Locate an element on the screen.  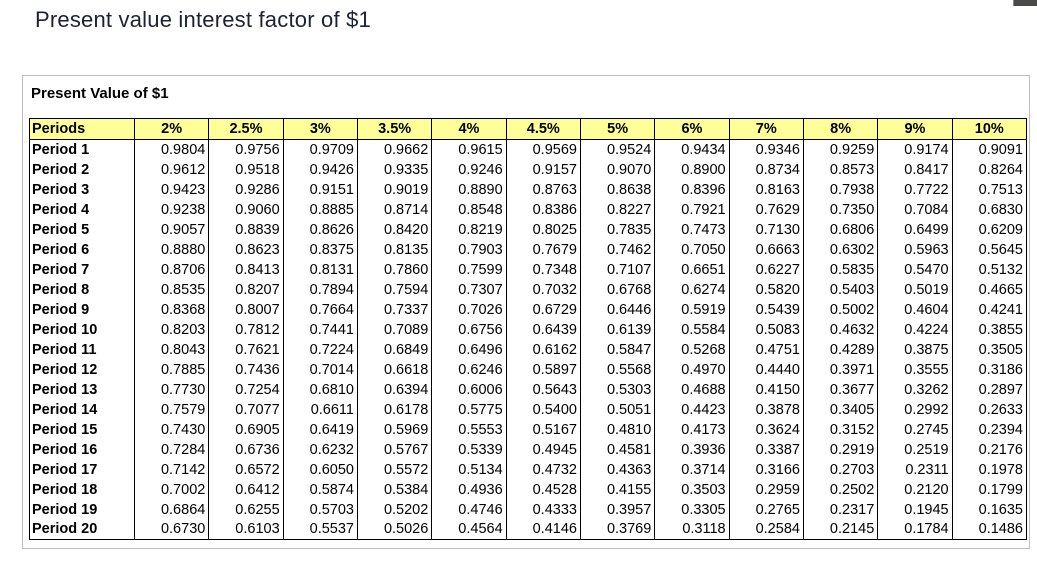
pvif-value-cell: 0.5019 is located at coordinates (915, 289).